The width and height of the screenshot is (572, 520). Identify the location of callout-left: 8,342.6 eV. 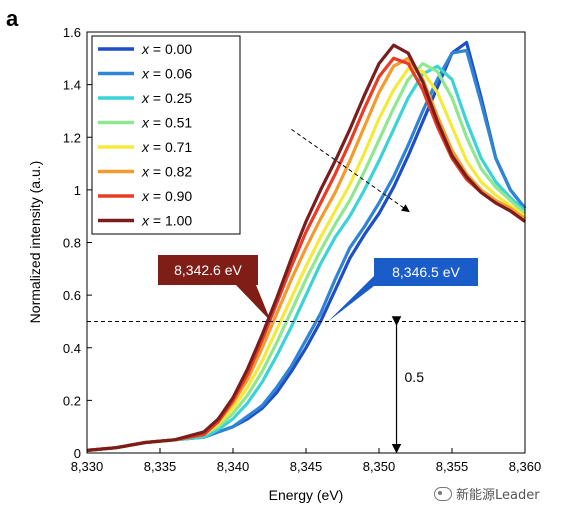
(214, 288).